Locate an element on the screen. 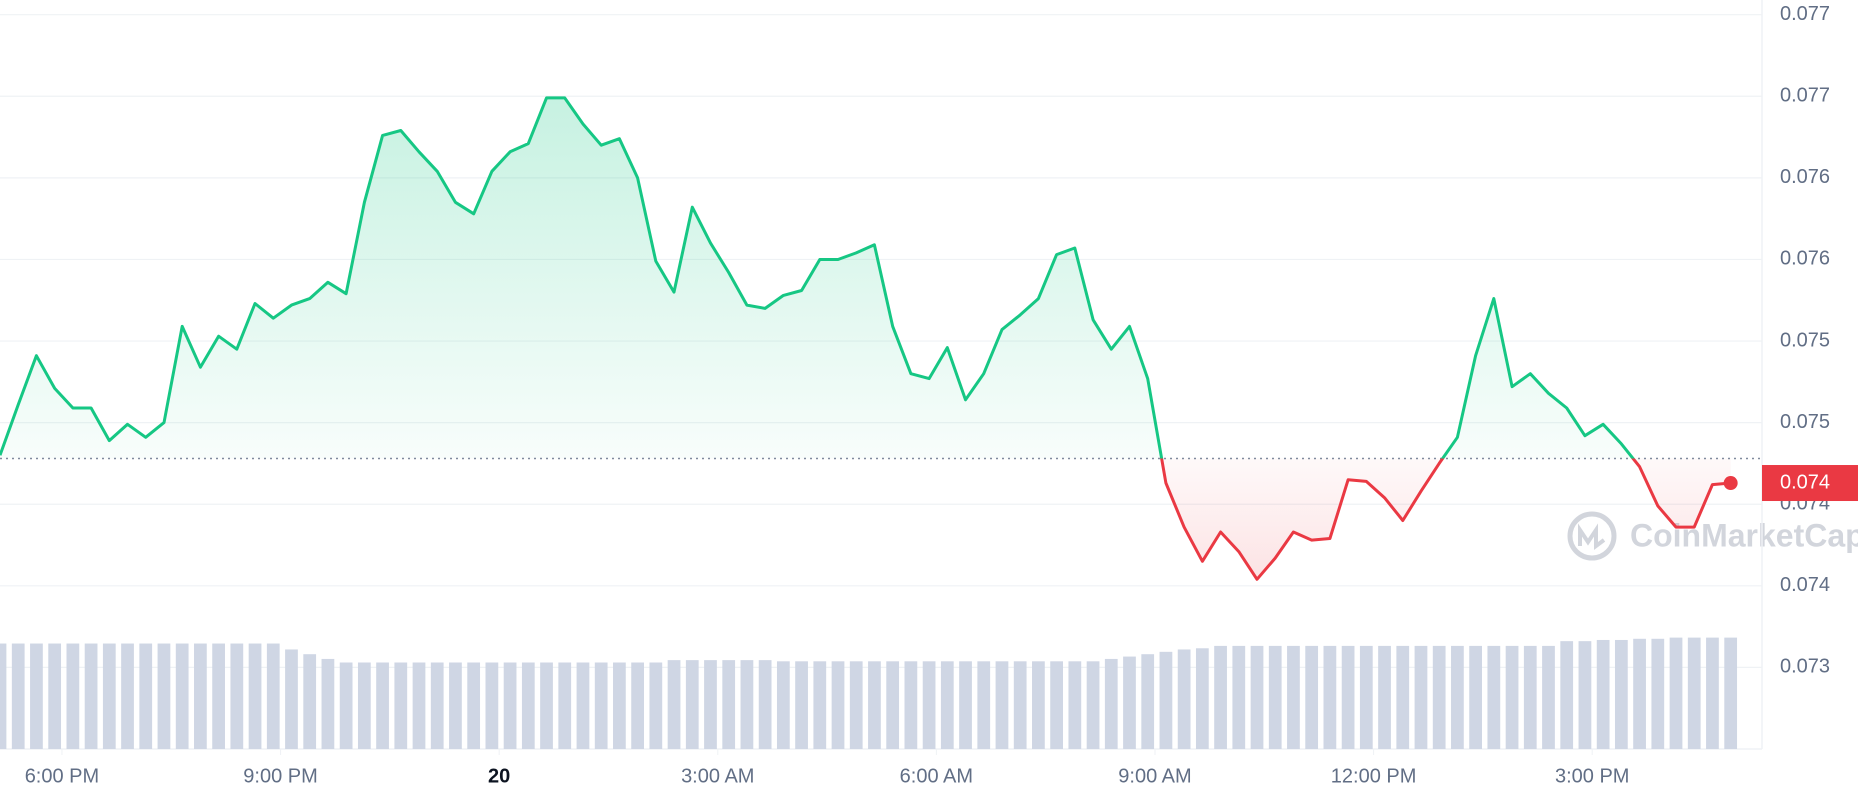 The image size is (1858, 800). x-tick-label: 9:00 AM is located at coordinates (1154, 776).